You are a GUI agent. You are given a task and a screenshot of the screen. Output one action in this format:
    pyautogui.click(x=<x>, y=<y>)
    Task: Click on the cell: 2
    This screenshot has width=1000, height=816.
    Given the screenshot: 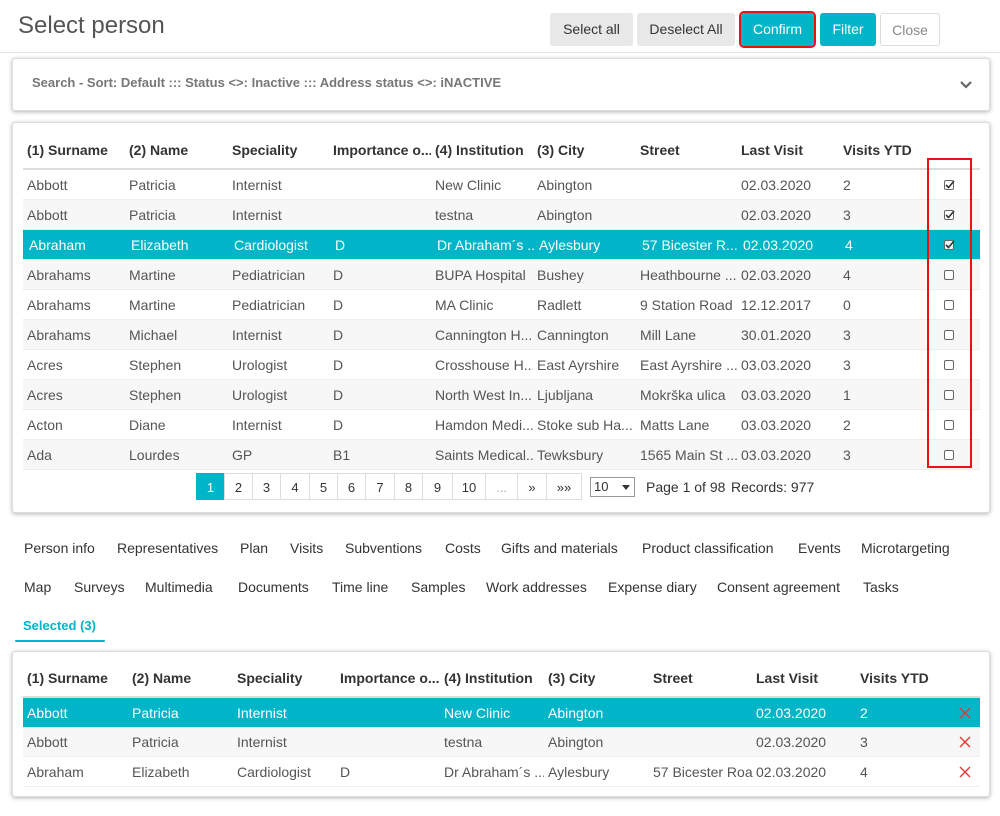 What is the action you would take?
    pyautogui.click(x=847, y=425)
    